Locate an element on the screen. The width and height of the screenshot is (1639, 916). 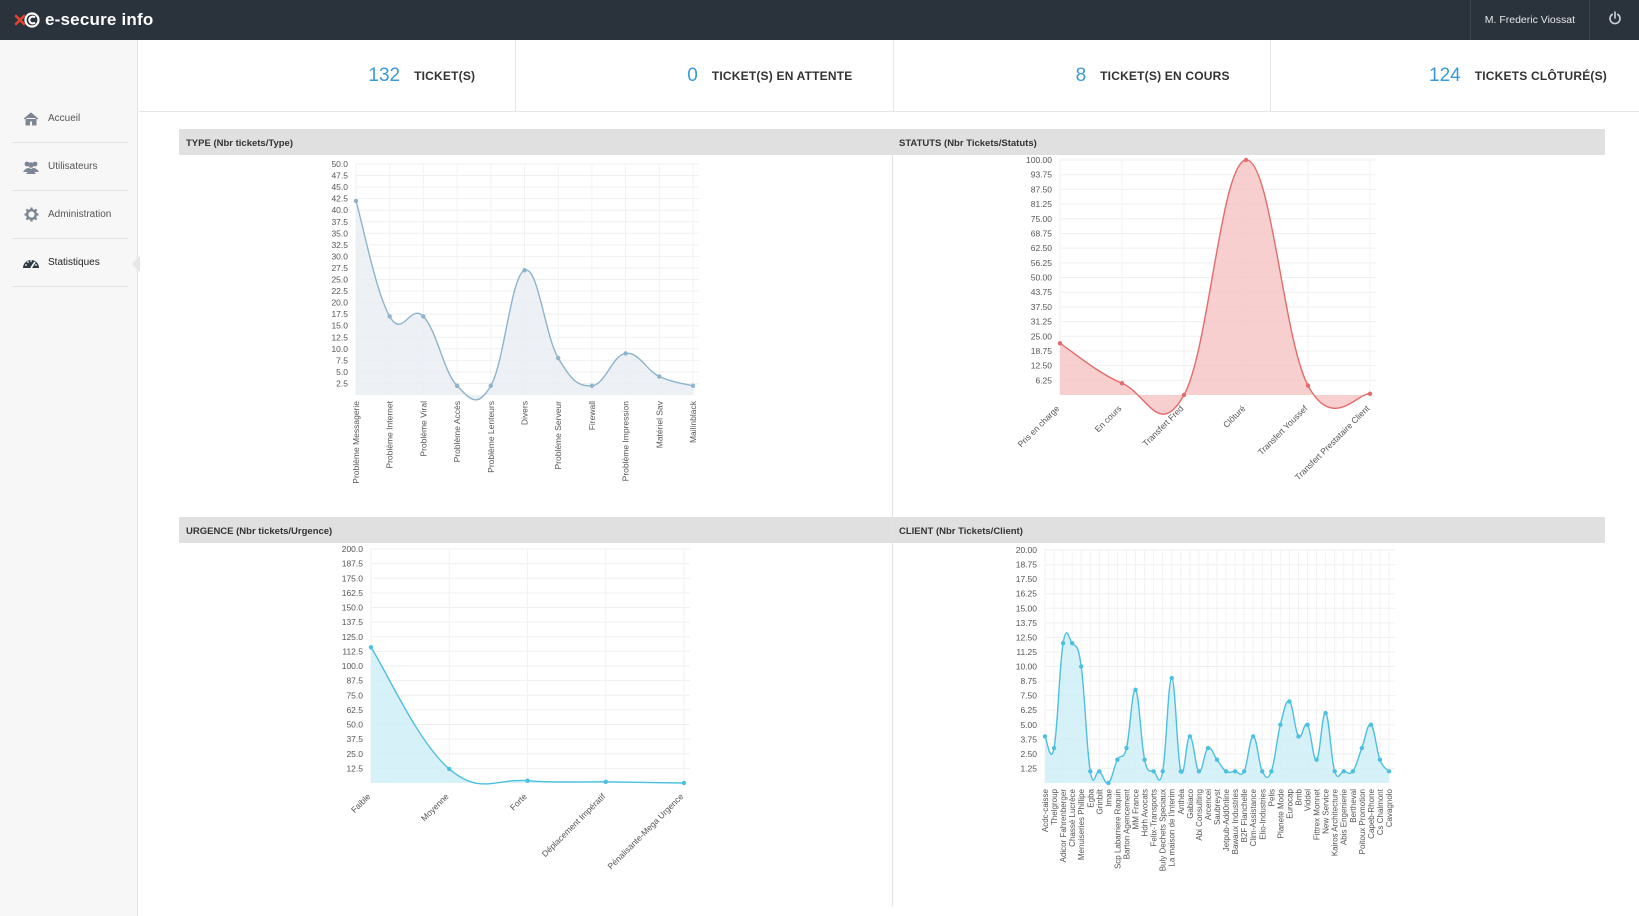
chart-grid is located at coordinates (1219, 666).